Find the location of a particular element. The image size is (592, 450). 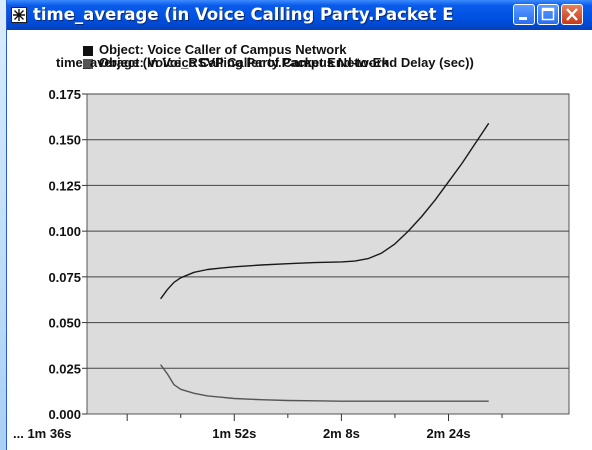

y-tick-label: 0.175 is located at coordinates (64, 94).